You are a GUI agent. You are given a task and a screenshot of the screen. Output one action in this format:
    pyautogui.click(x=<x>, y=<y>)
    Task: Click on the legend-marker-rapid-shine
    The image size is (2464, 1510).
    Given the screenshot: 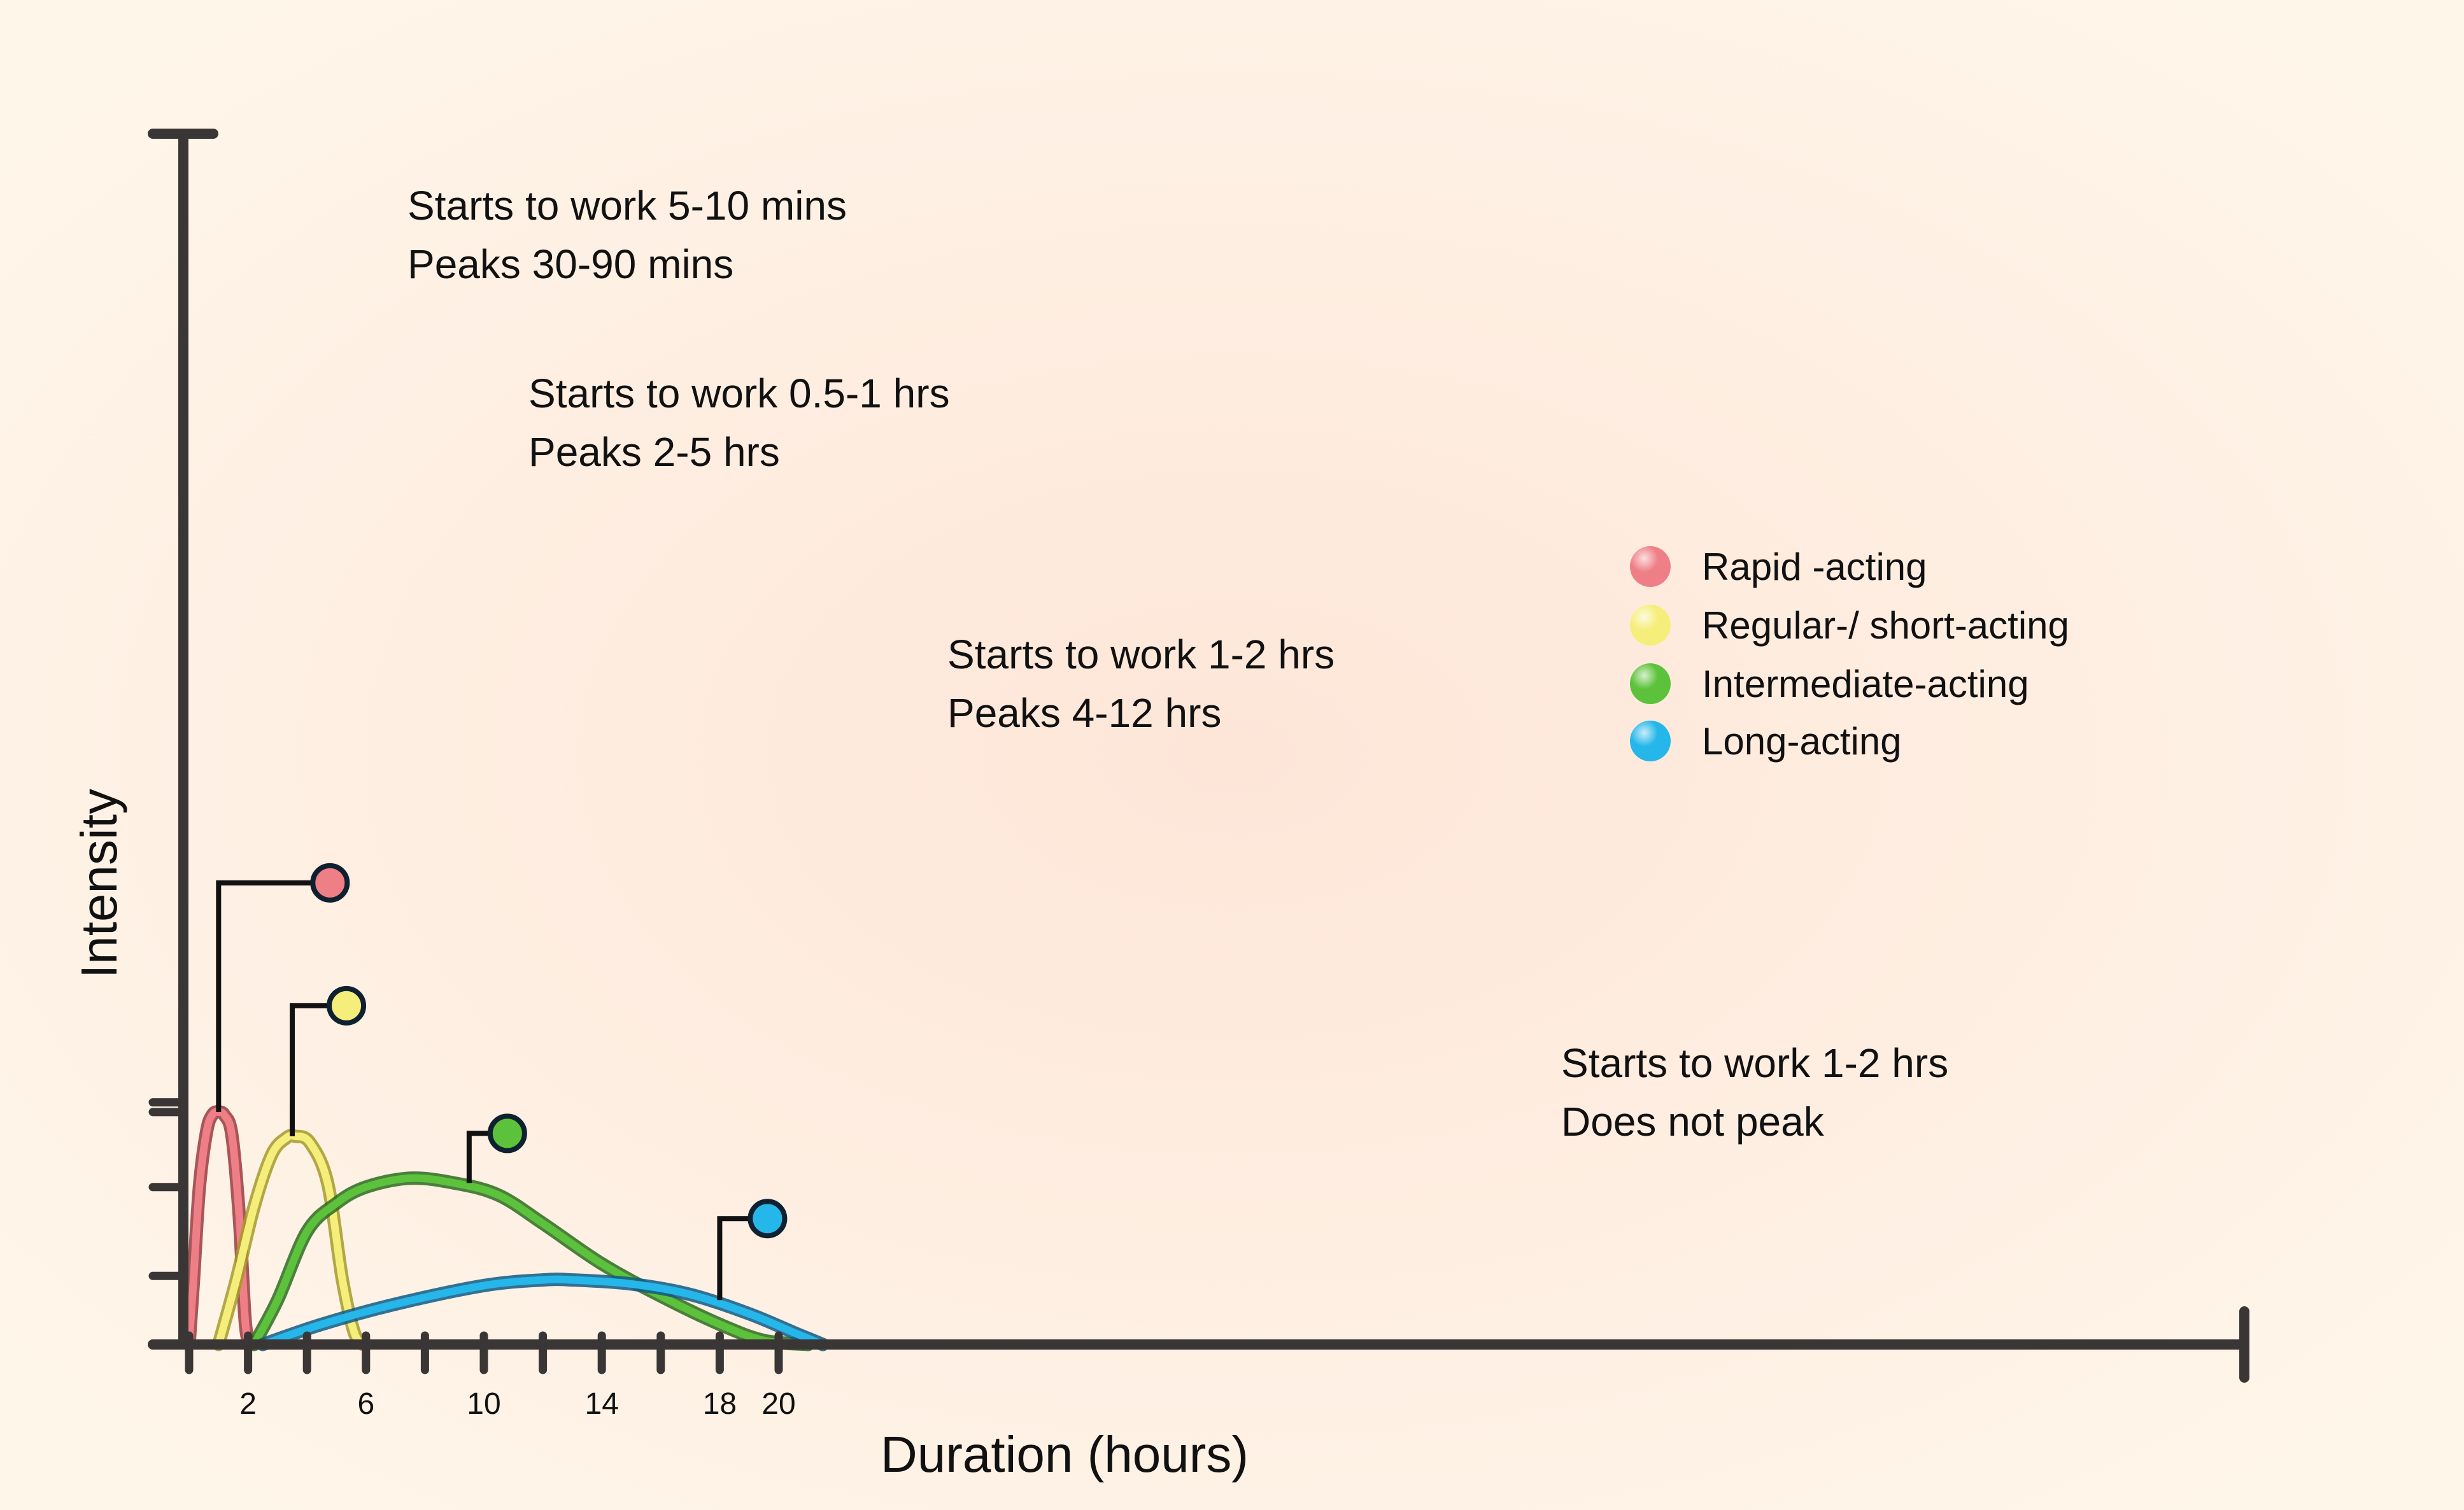 What is the action you would take?
    pyautogui.click(x=1650, y=566)
    